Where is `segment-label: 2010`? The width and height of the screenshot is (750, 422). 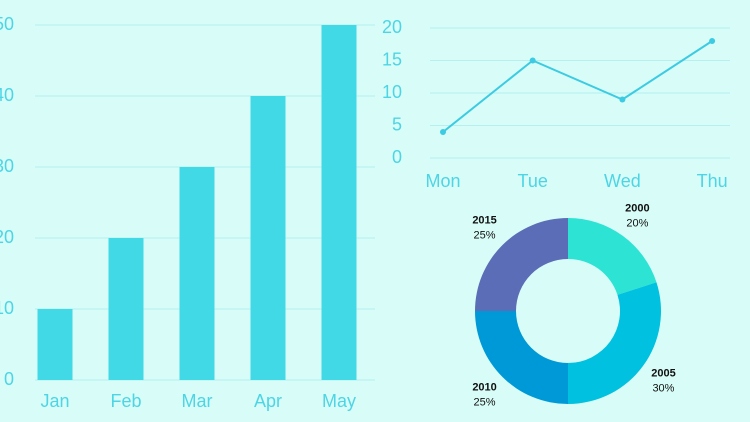
segment-label: 2010 is located at coordinates (484, 387).